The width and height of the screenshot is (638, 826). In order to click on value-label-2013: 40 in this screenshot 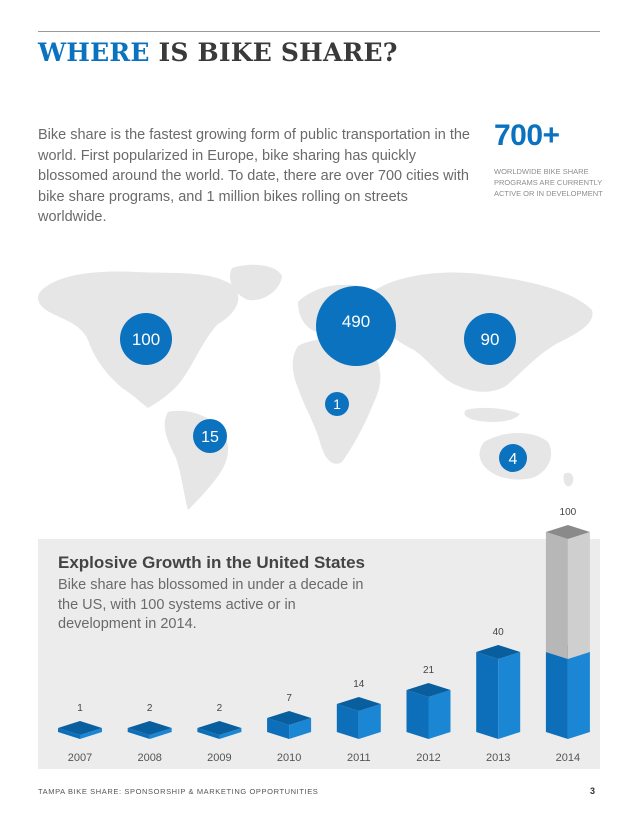, I will do `click(499, 632)`.